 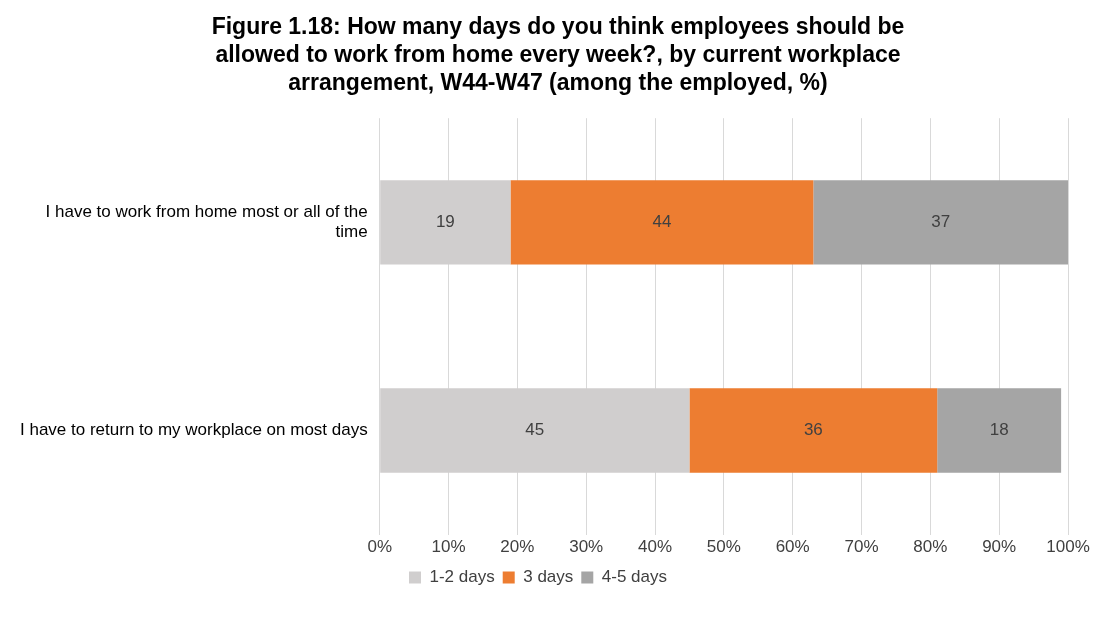 I want to click on x-tick-label: 10%, so click(x=448, y=547).